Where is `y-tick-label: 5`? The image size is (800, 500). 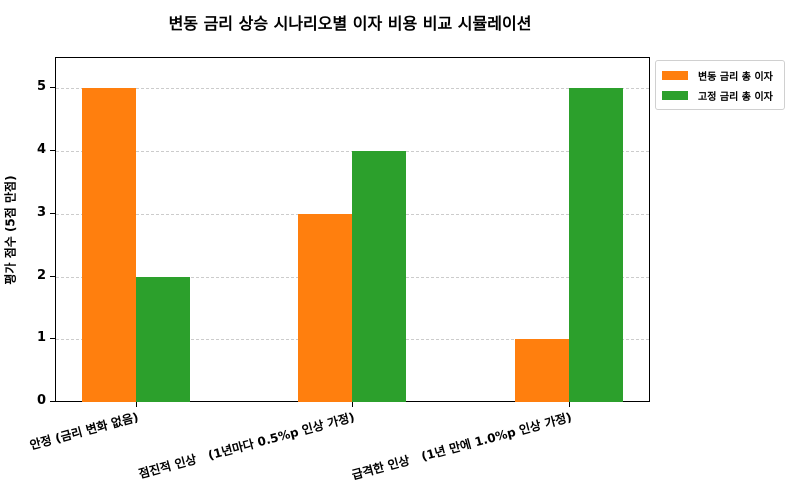
y-tick-label: 5 is located at coordinates (41, 87).